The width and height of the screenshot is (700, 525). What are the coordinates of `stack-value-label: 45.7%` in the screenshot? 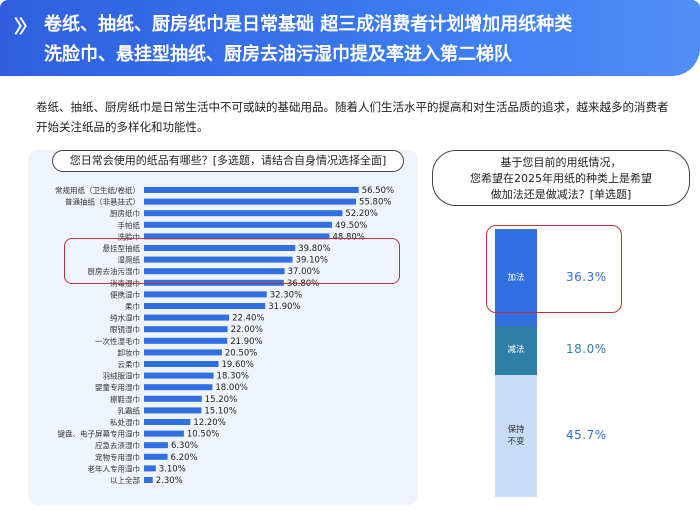 It's located at (586, 434).